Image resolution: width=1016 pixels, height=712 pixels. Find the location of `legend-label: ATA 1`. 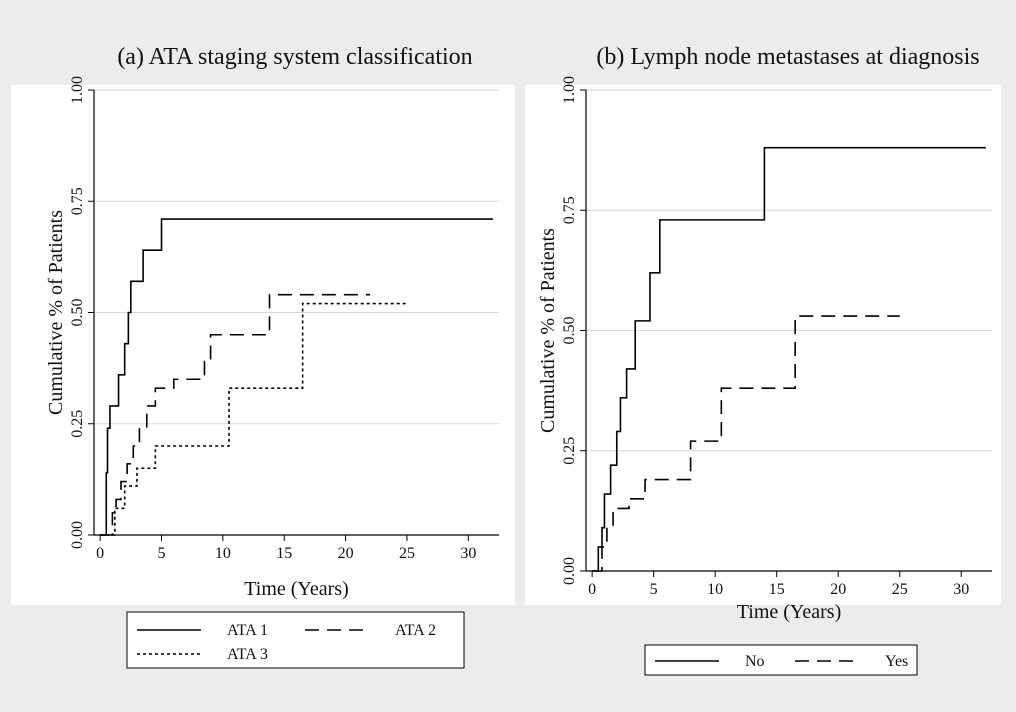

legend-label: ATA 1 is located at coordinates (247, 630).